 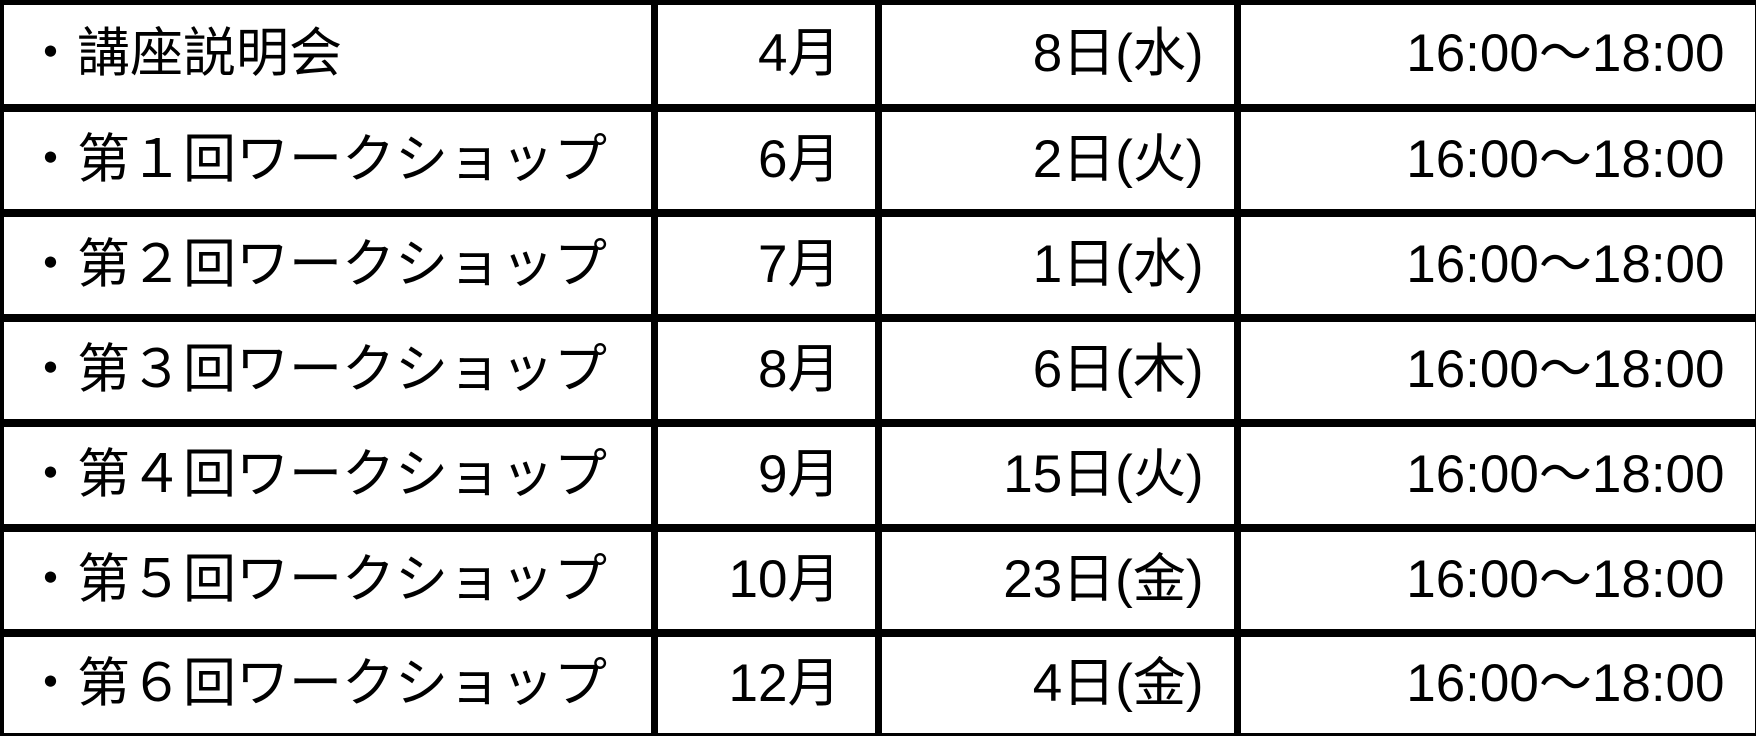 What do you see at coordinates (766, 682) in the screenshot?
I see `month-cell: 12月` at bounding box center [766, 682].